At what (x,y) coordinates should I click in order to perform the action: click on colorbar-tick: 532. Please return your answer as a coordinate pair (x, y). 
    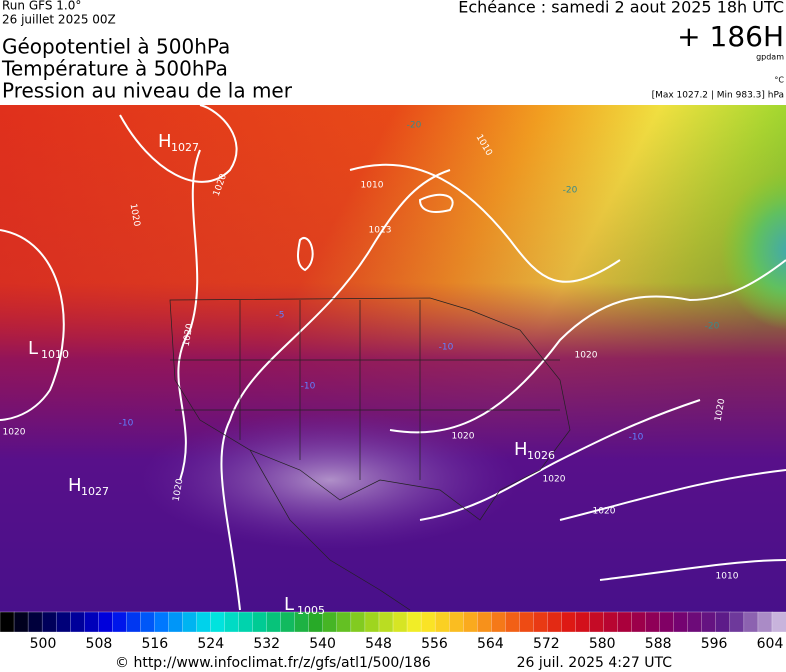
    Looking at the image, I should click on (266, 644).